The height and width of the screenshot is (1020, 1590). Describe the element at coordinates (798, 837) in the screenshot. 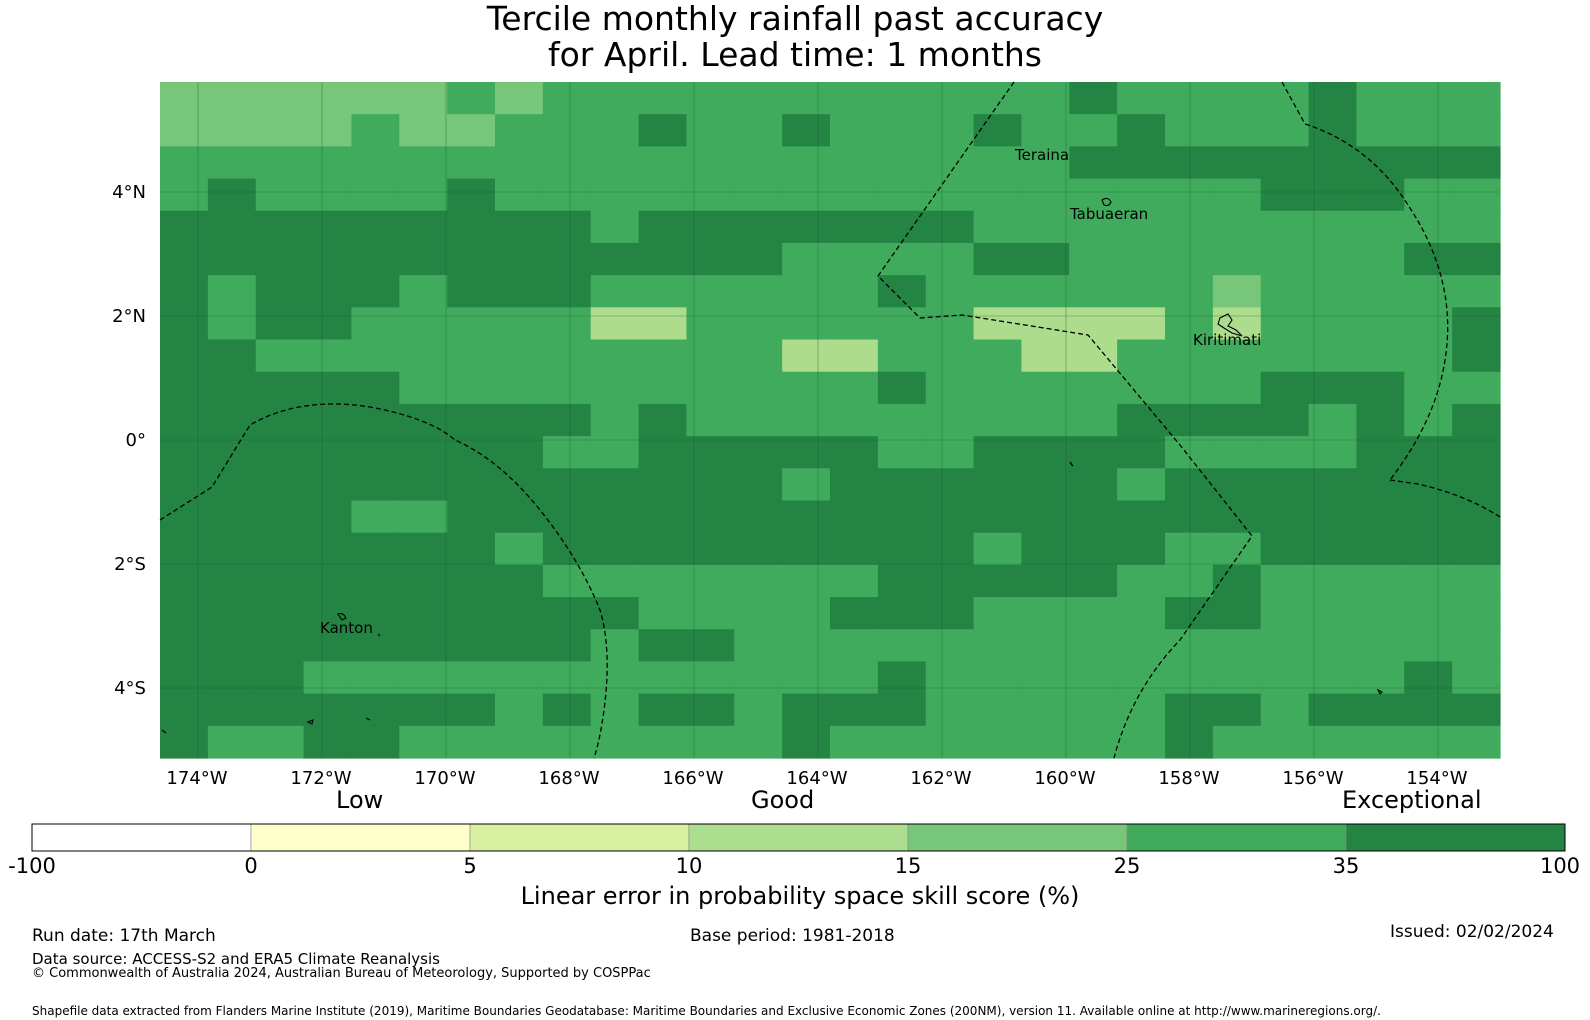

I see `colorbar-frame` at that location.